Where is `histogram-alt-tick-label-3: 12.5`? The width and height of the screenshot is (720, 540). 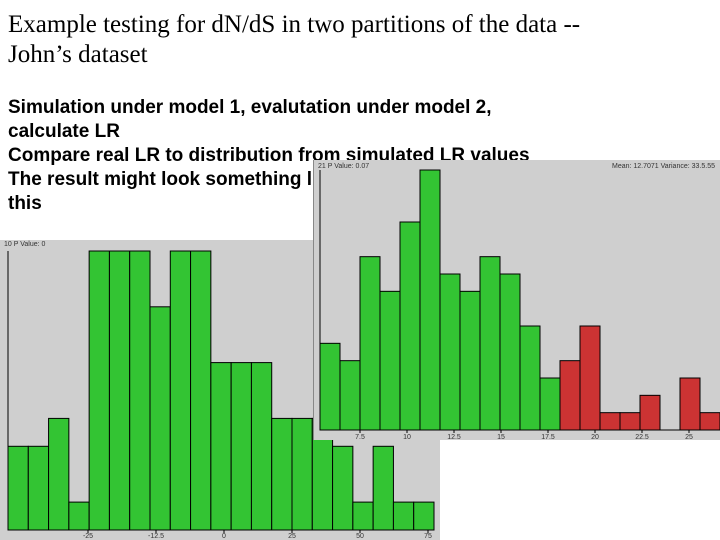
histogram-alt-tick-label-3: 12.5 is located at coordinates (454, 437).